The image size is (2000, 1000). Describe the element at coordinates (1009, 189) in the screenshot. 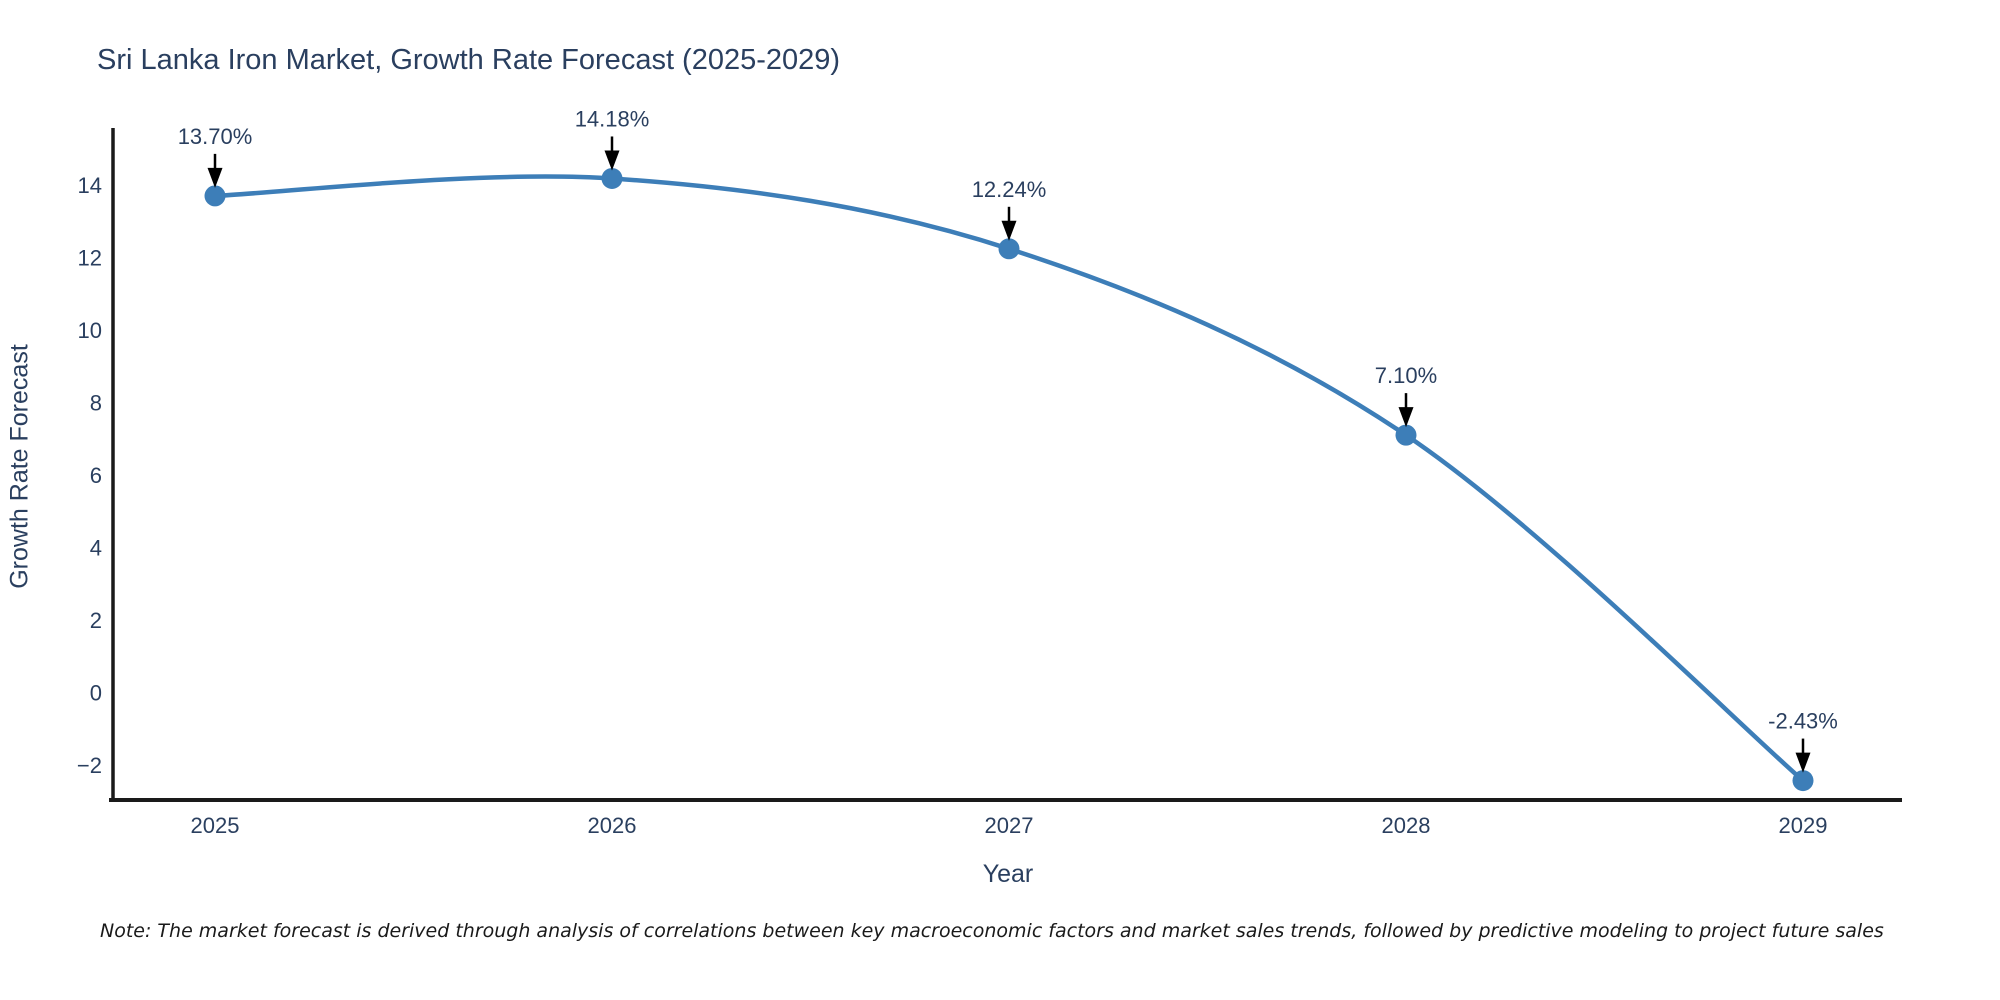

I see `annotation-label: 12.24%` at that location.